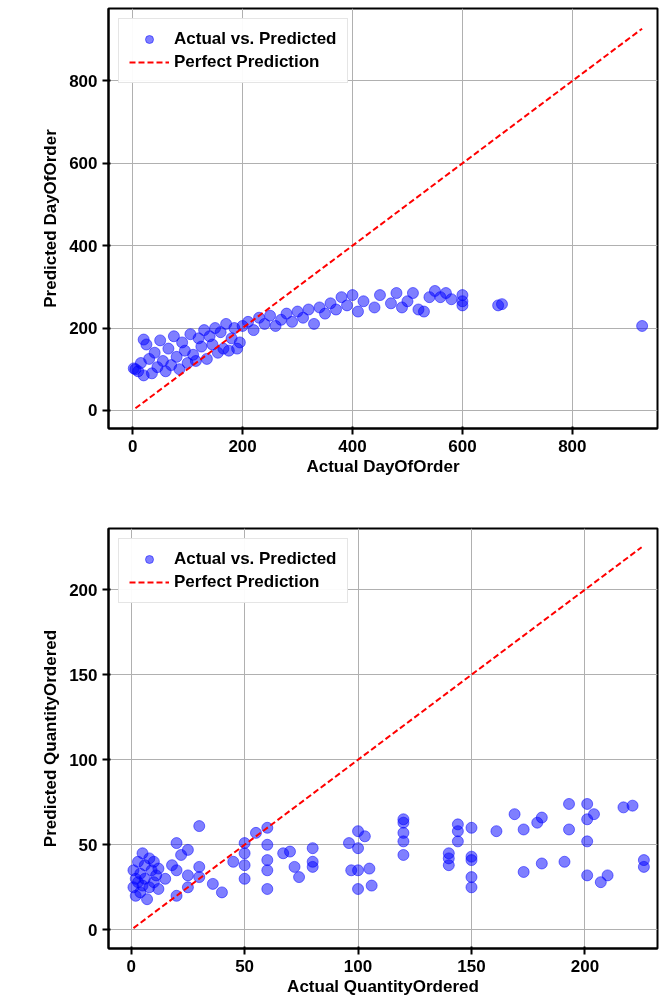 The width and height of the screenshot is (659, 1008). Describe the element at coordinates (358, 966) in the screenshot. I see `x-tick-label: 100` at that location.